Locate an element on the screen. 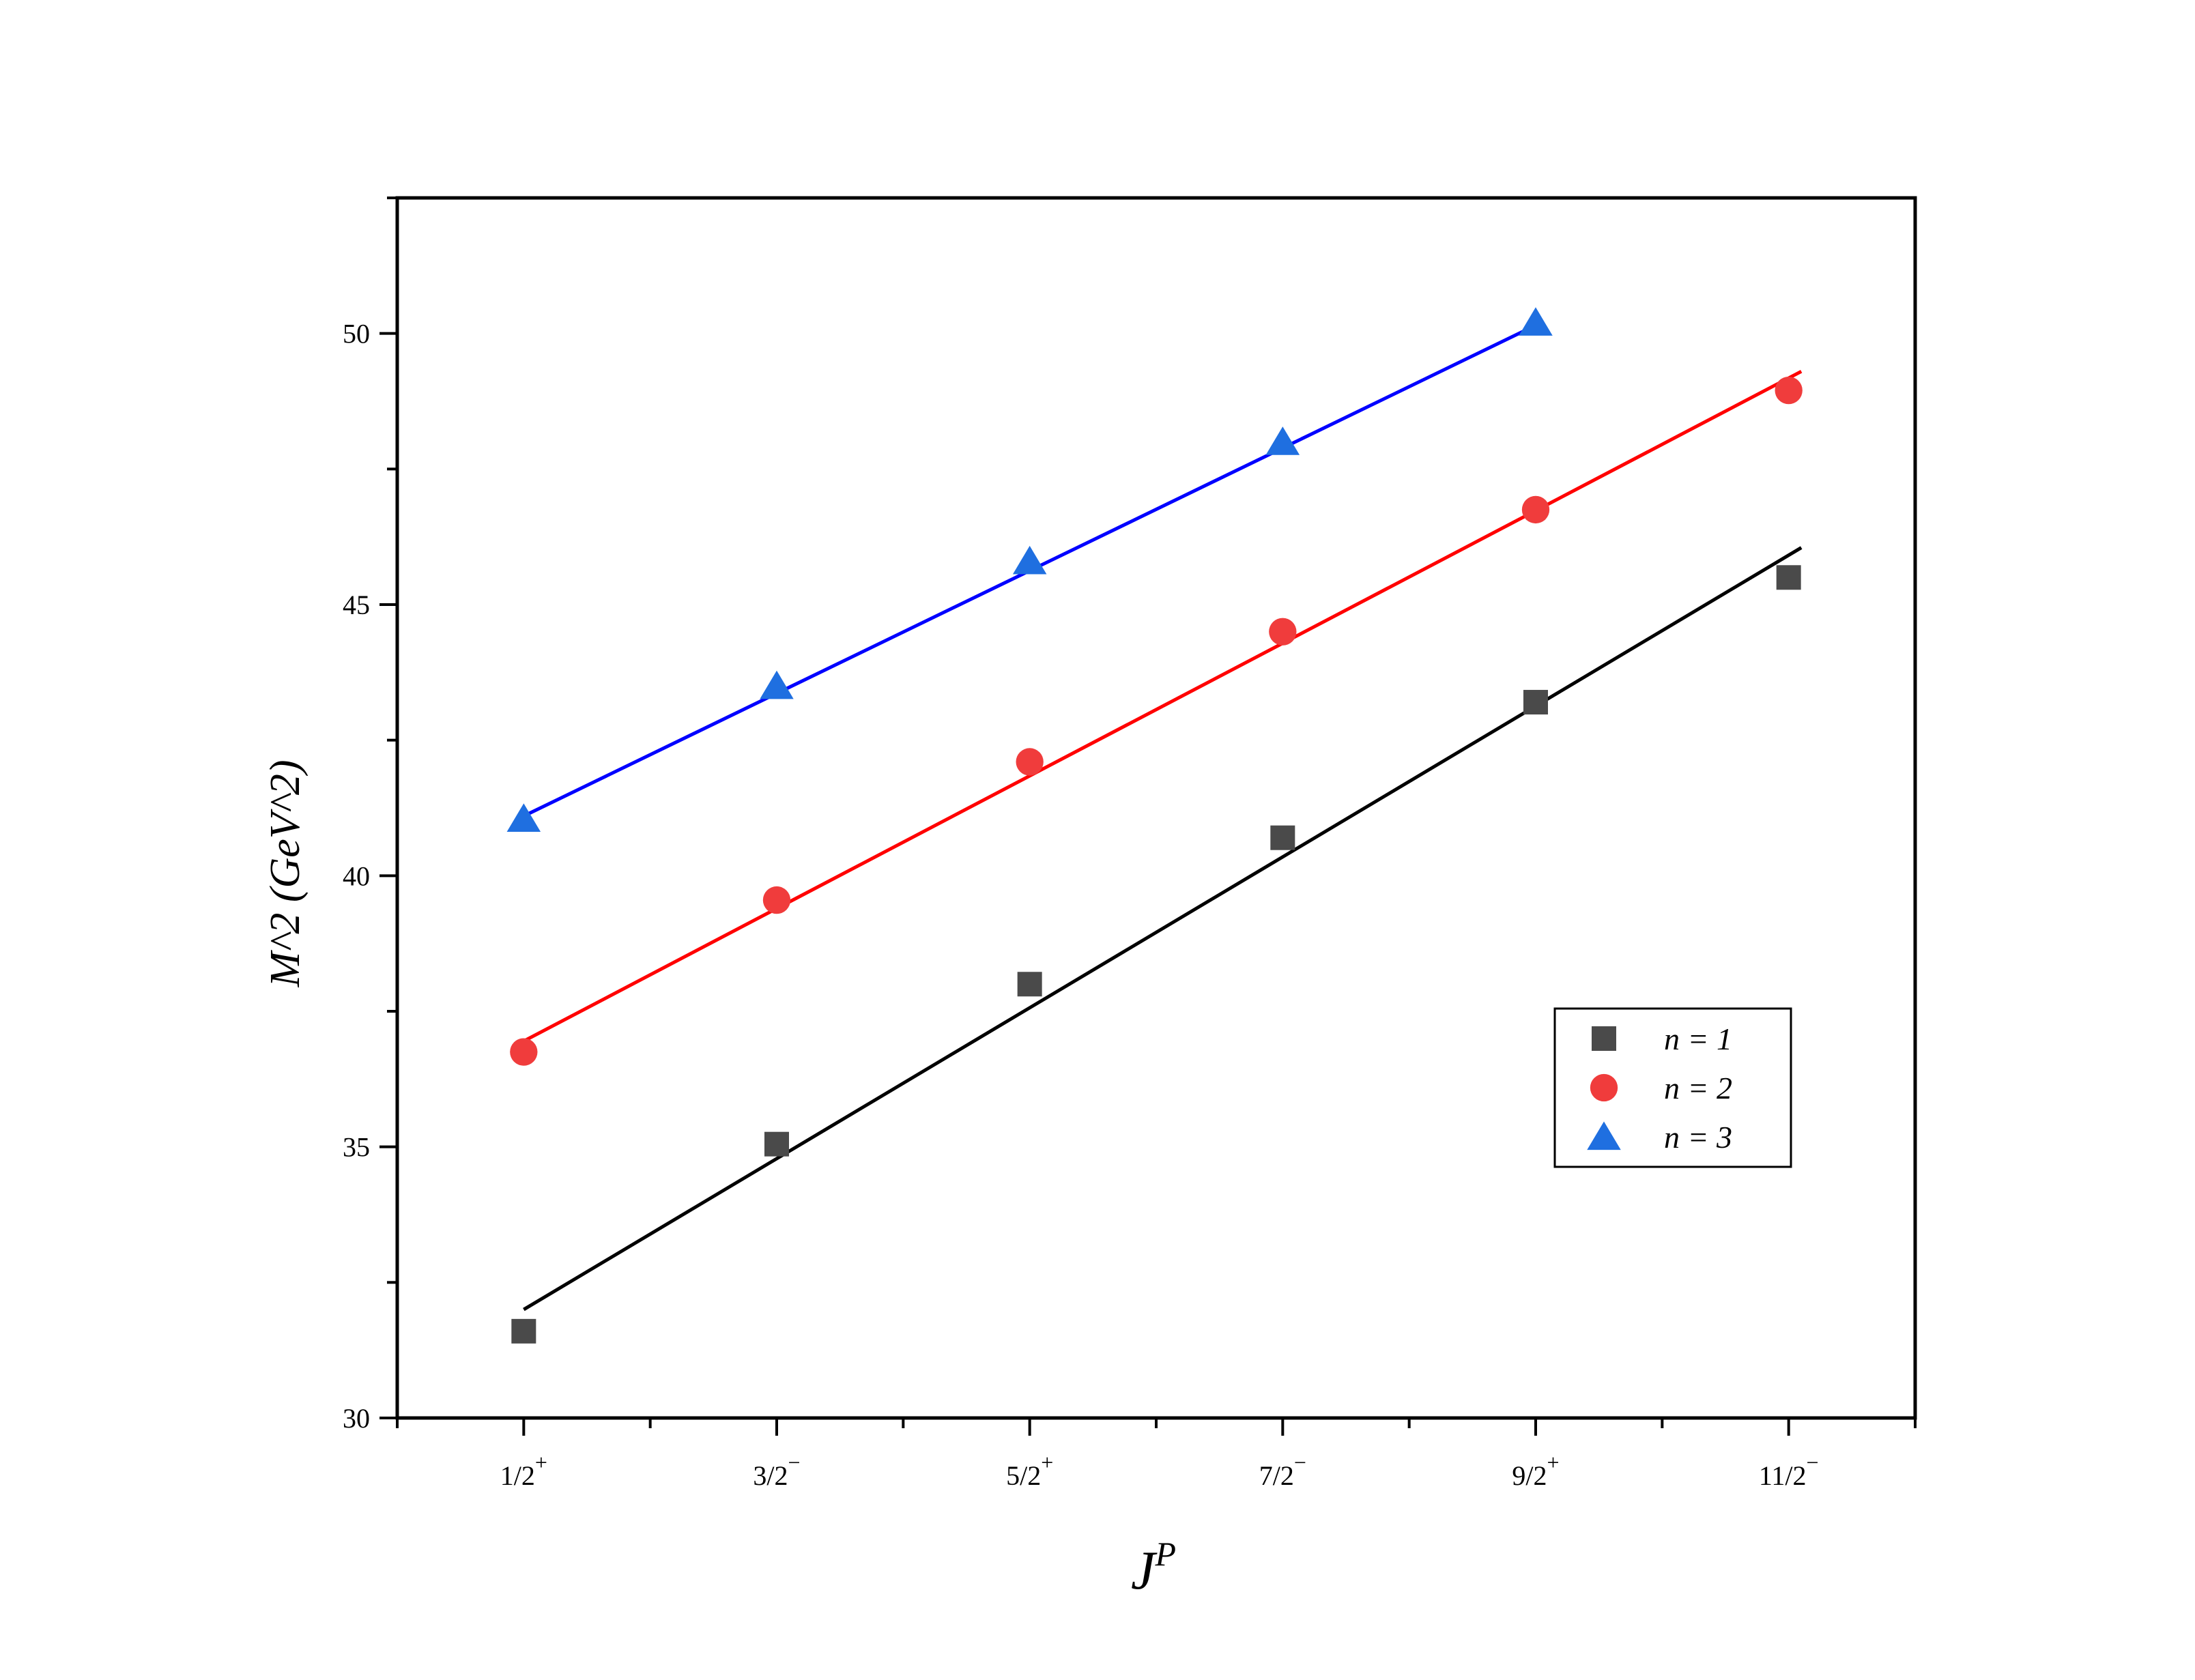 This screenshot has width=2195, height=1680. y-tick-label: 35 is located at coordinates (356, 1147).